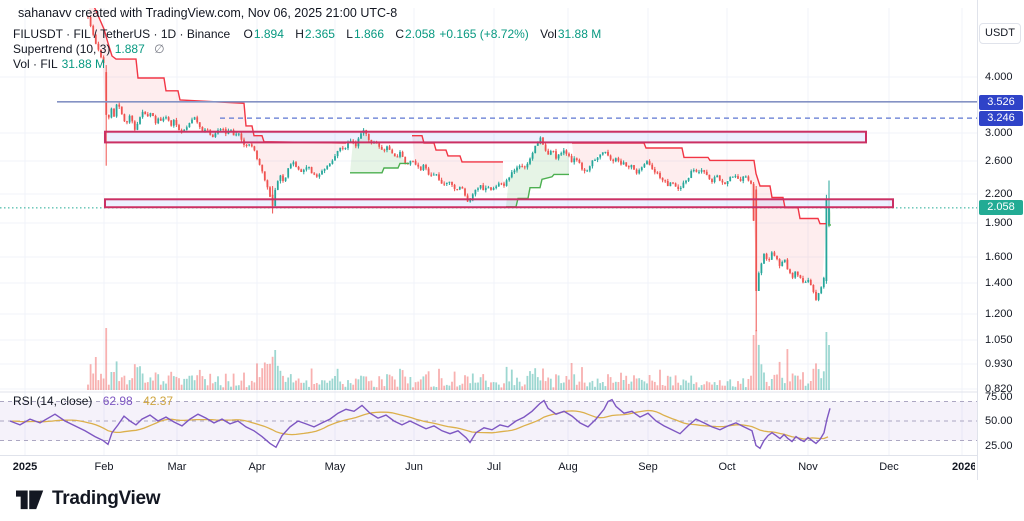 The image size is (1024, 521). What do you see at coordinates (1001, 207) in the screenshot?
I see `price-tag-2.058: 2.058` at bounding box center [1001, 207].